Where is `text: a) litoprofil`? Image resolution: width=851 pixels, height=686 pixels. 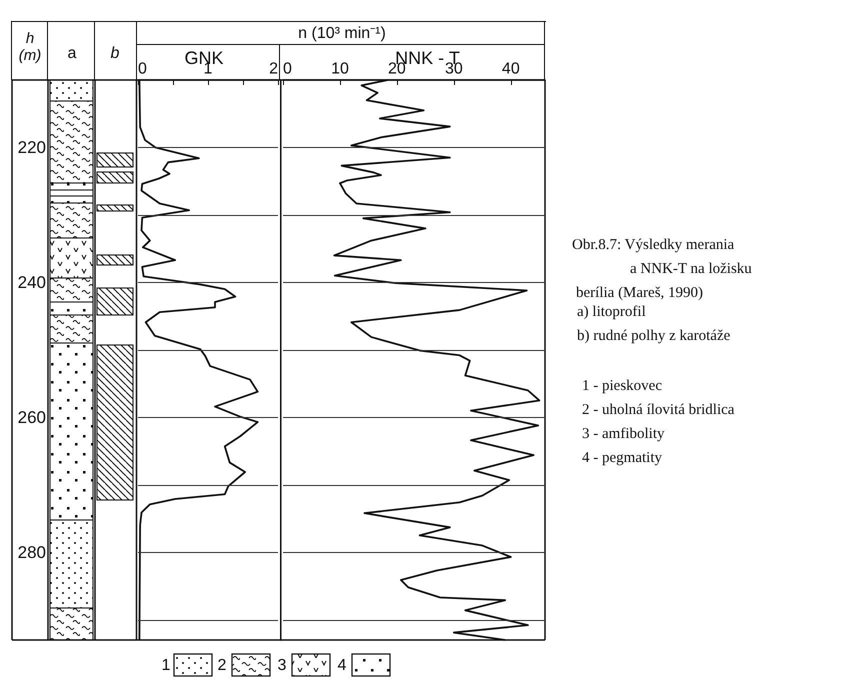
text: a) litoprofil is located at coordinates (611, 312).